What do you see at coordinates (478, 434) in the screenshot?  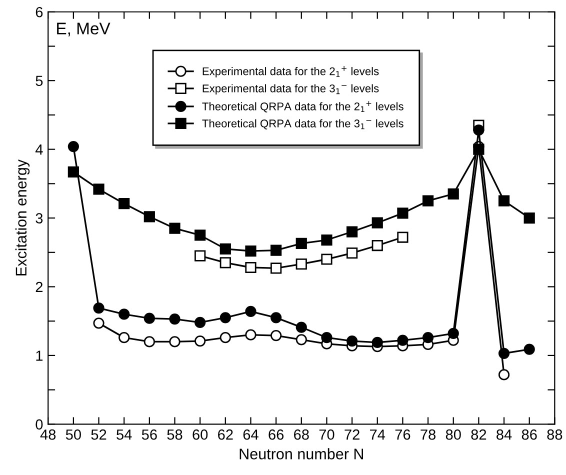 I see `x-tick-label: 82` at bounding box center [478, 434].